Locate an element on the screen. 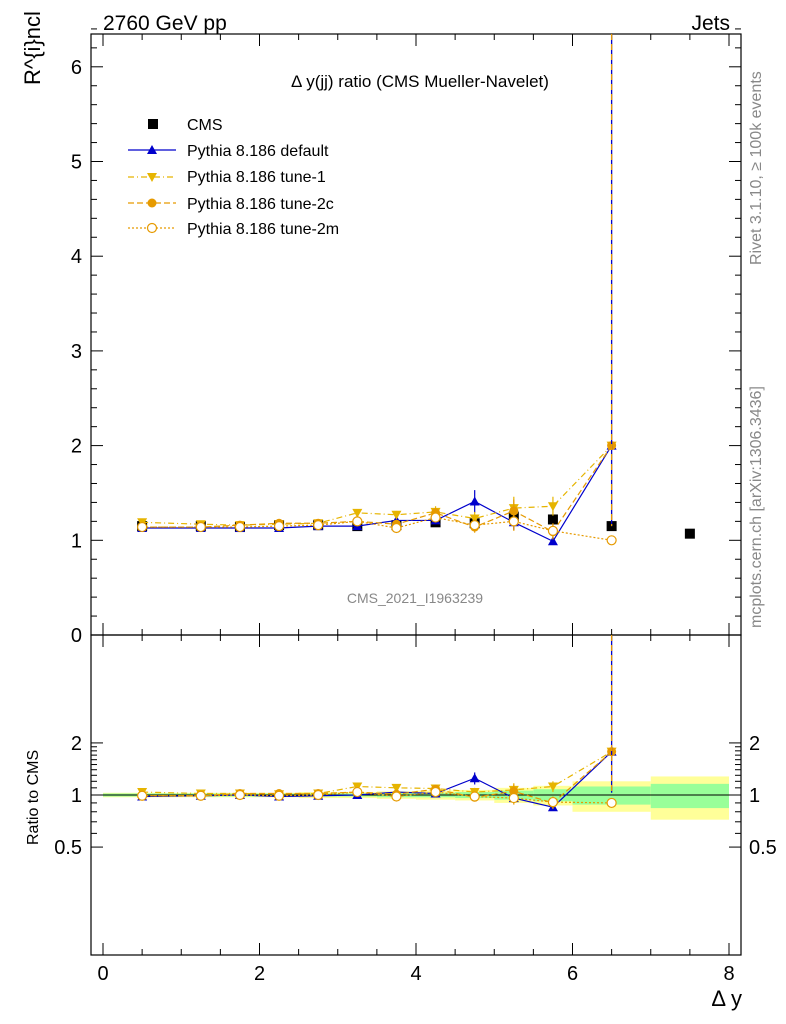  tune-2m-line is located at coordinates (377, 528).